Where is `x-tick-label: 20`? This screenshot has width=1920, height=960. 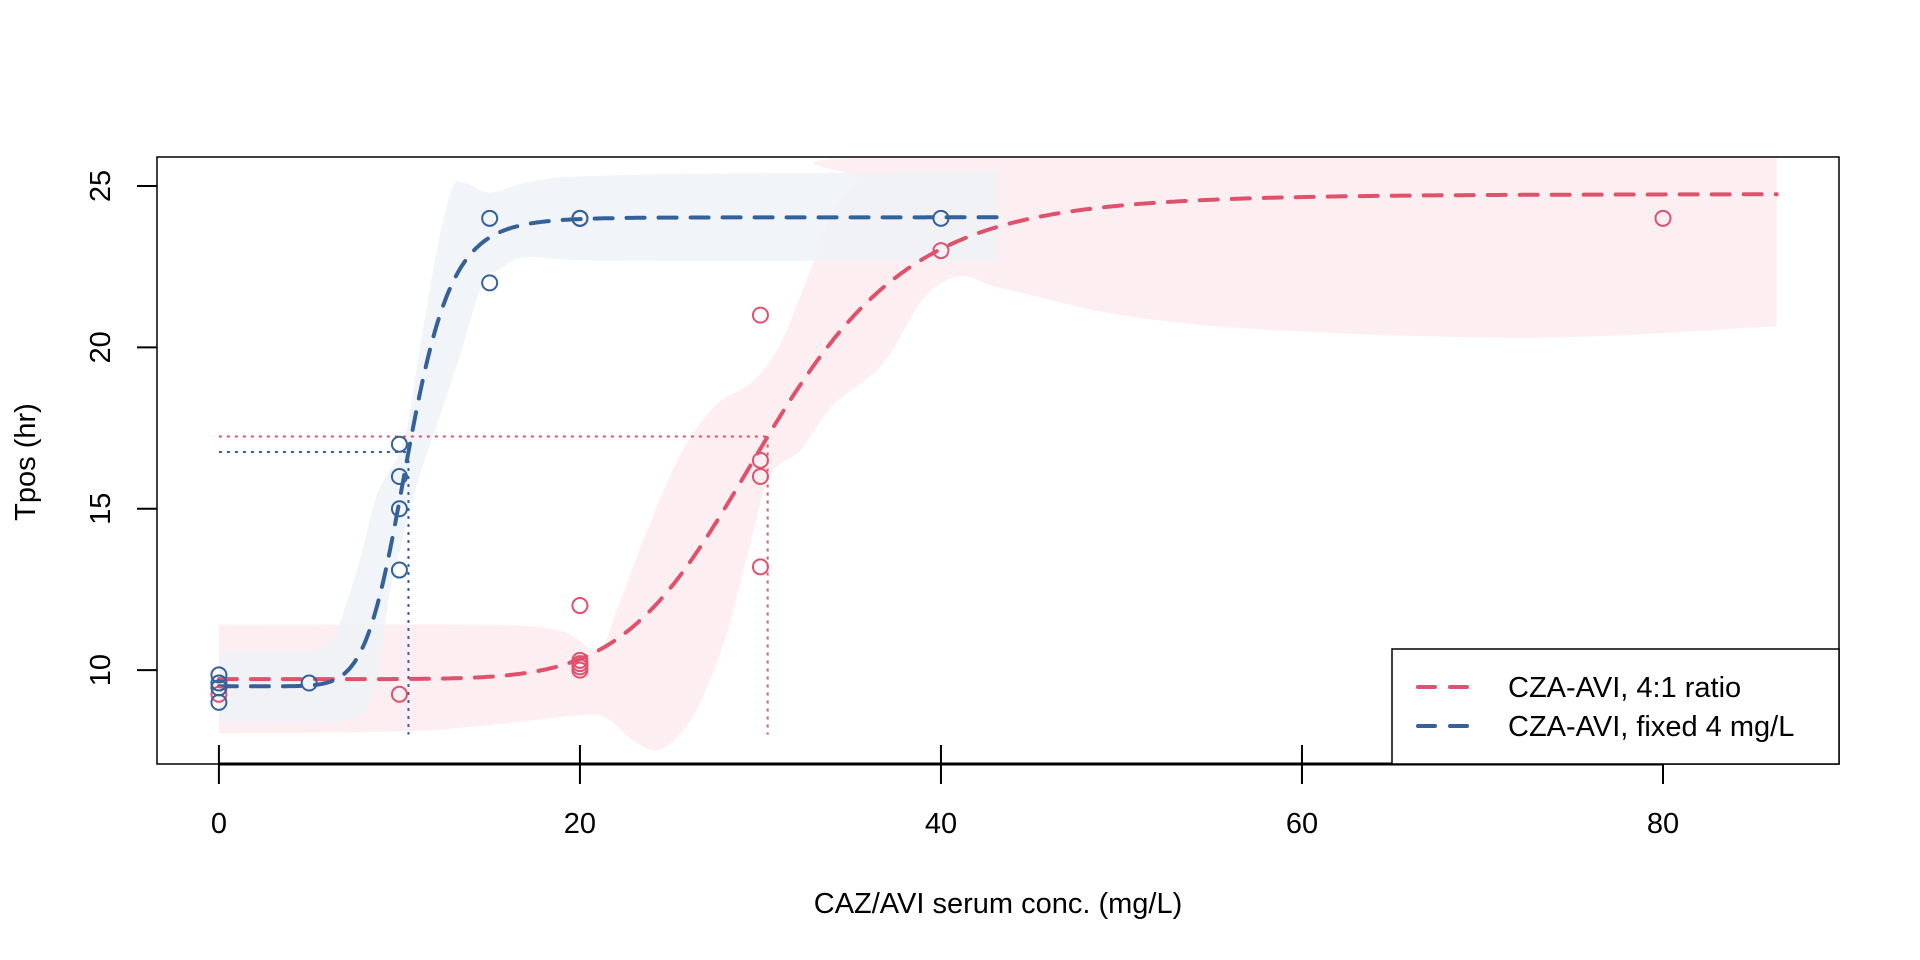
x-tick-label: 20 is located at coordinates (580, 824).